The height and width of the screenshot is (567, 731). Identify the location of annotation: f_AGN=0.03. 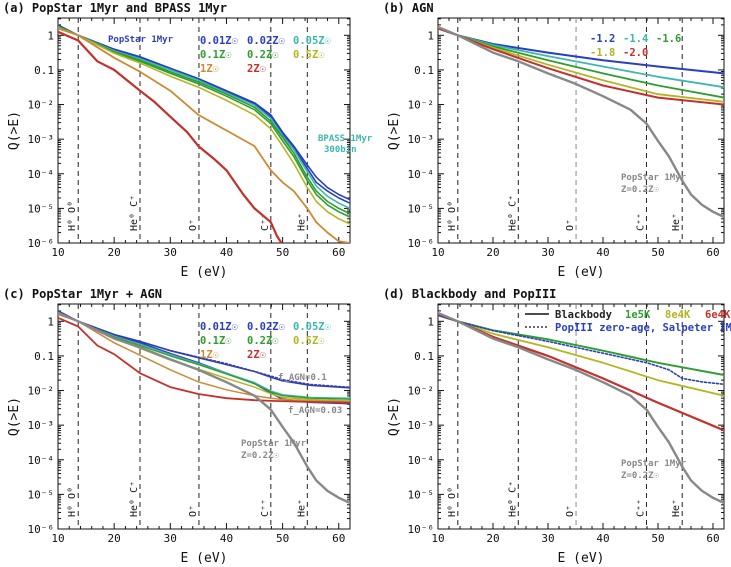
(315, 411).